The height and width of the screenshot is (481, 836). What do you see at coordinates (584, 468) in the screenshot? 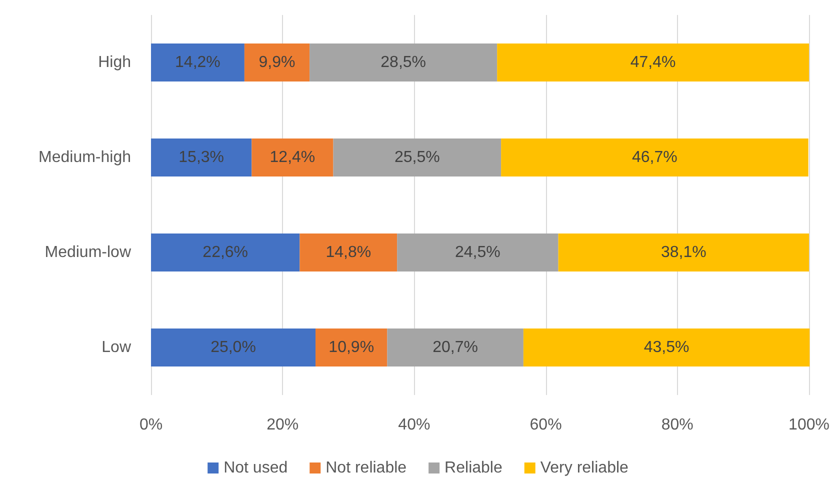
I see `legend-label: Very reliable` at bounding box center [584, 468].